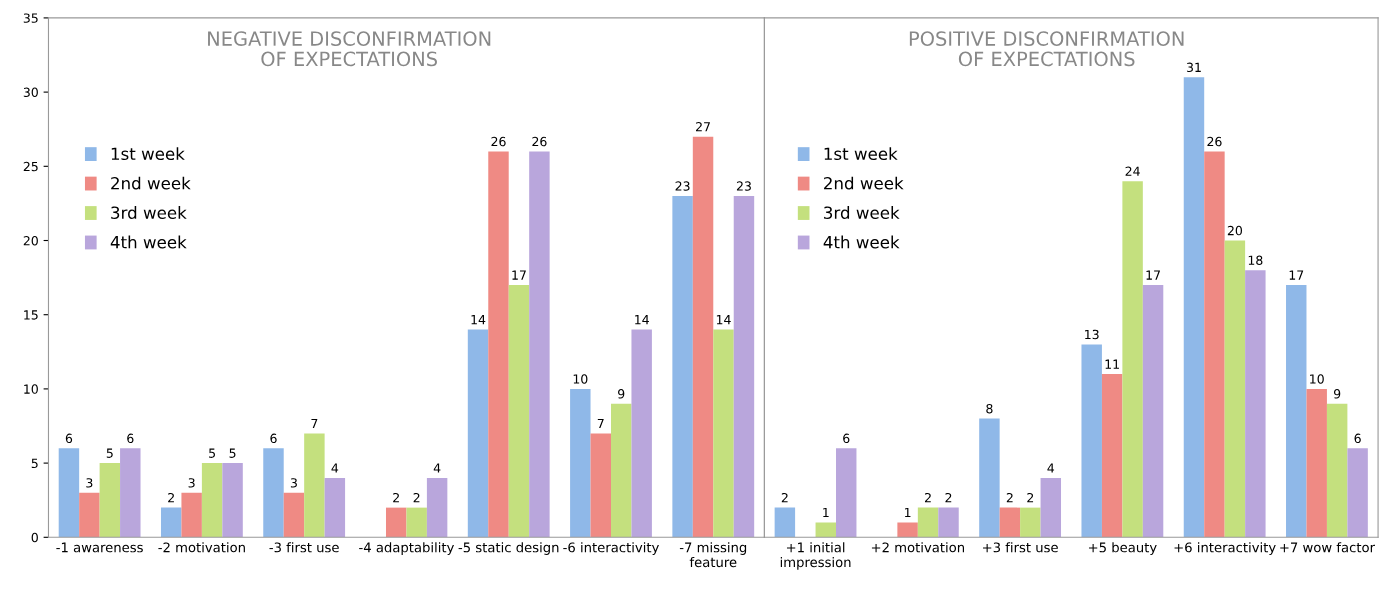  What do you see at coordinates (349, 49) in the screenshot?
I see `text: NEGATIVE DISCONFIRMATION OF EXPECTATIONS` at bounding box center [349, 49].